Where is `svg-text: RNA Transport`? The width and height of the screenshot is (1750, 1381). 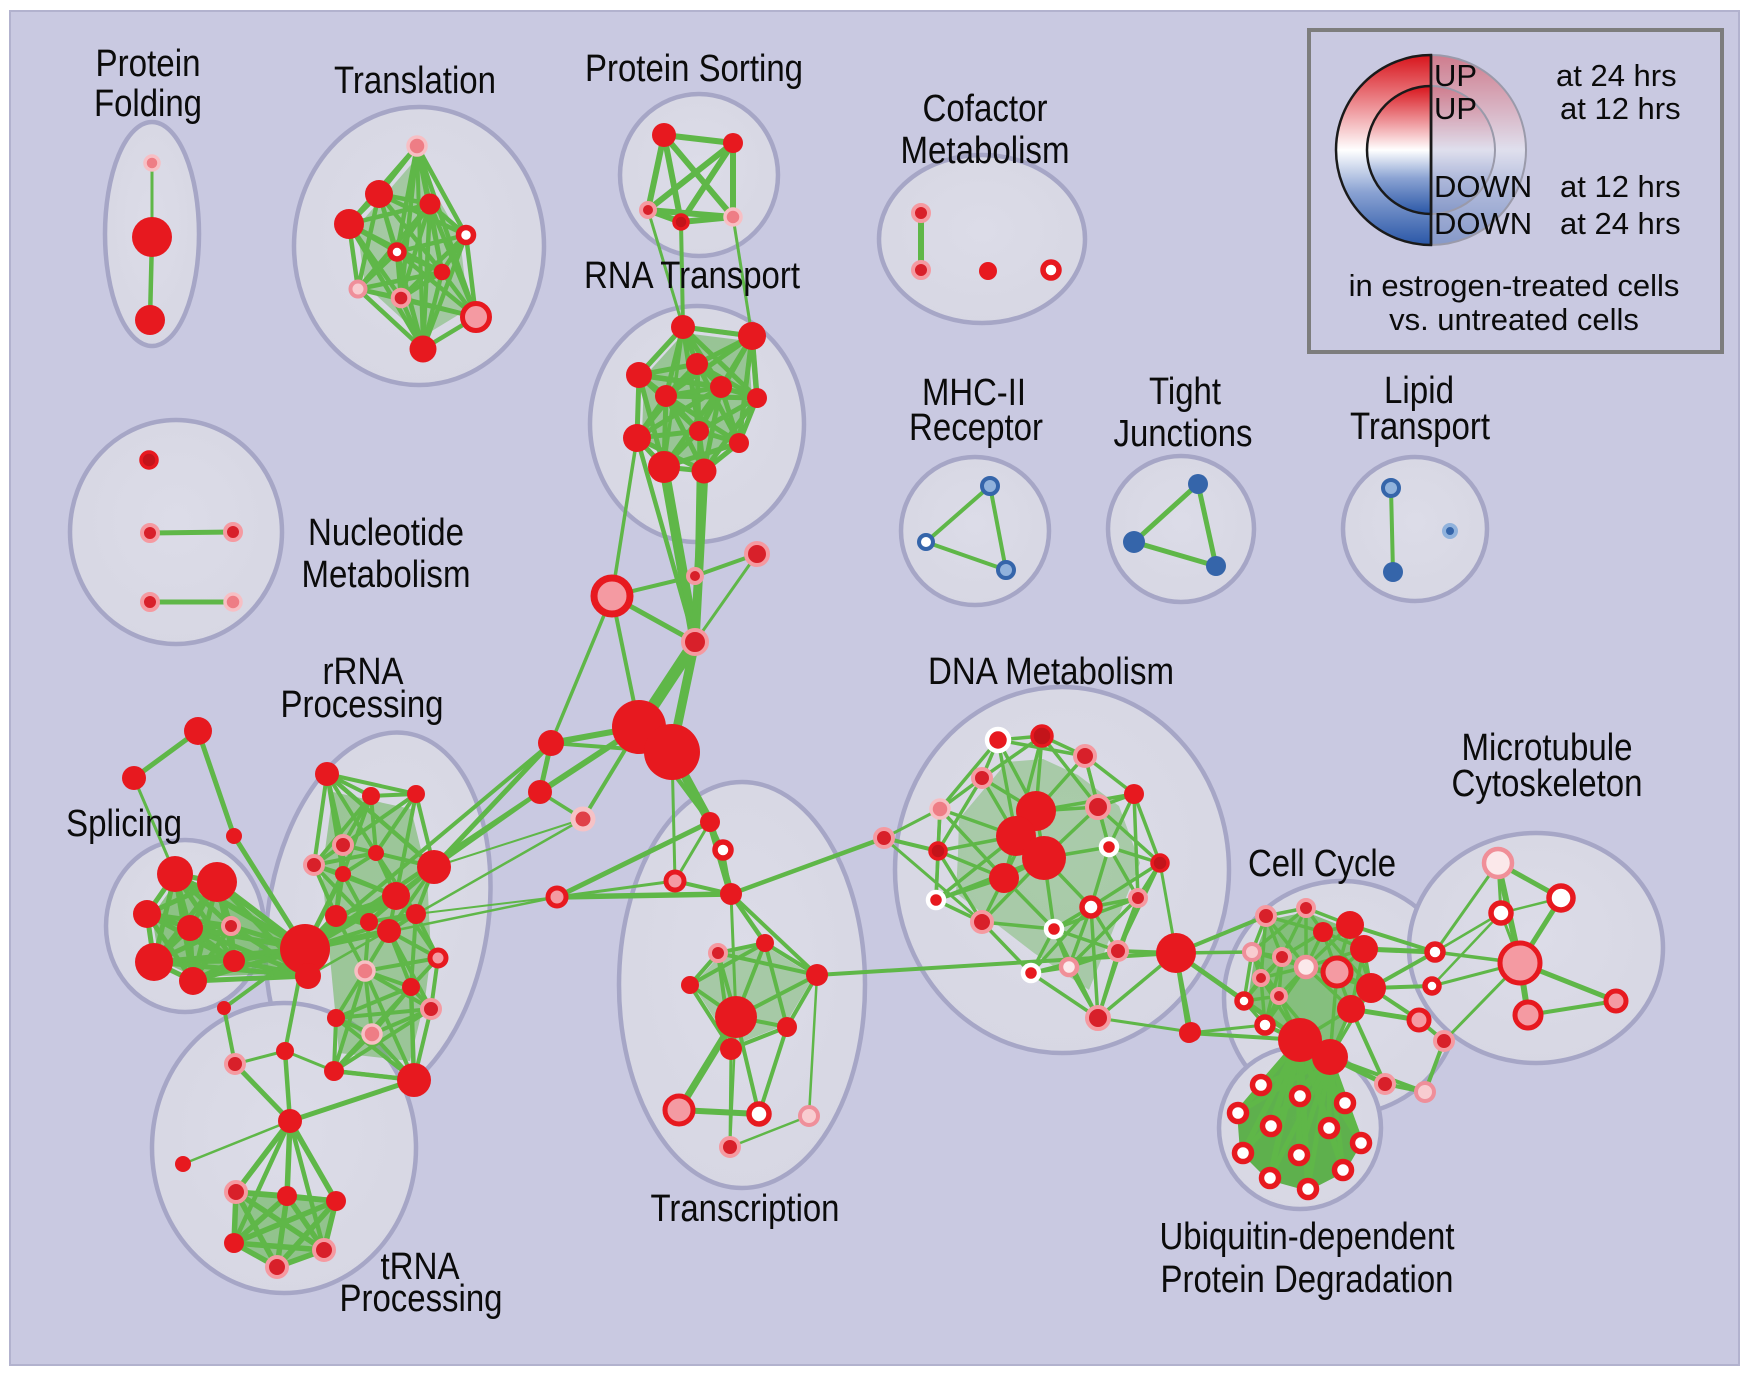 svg-text: RNA Transport is located at coordinates (692, 276).